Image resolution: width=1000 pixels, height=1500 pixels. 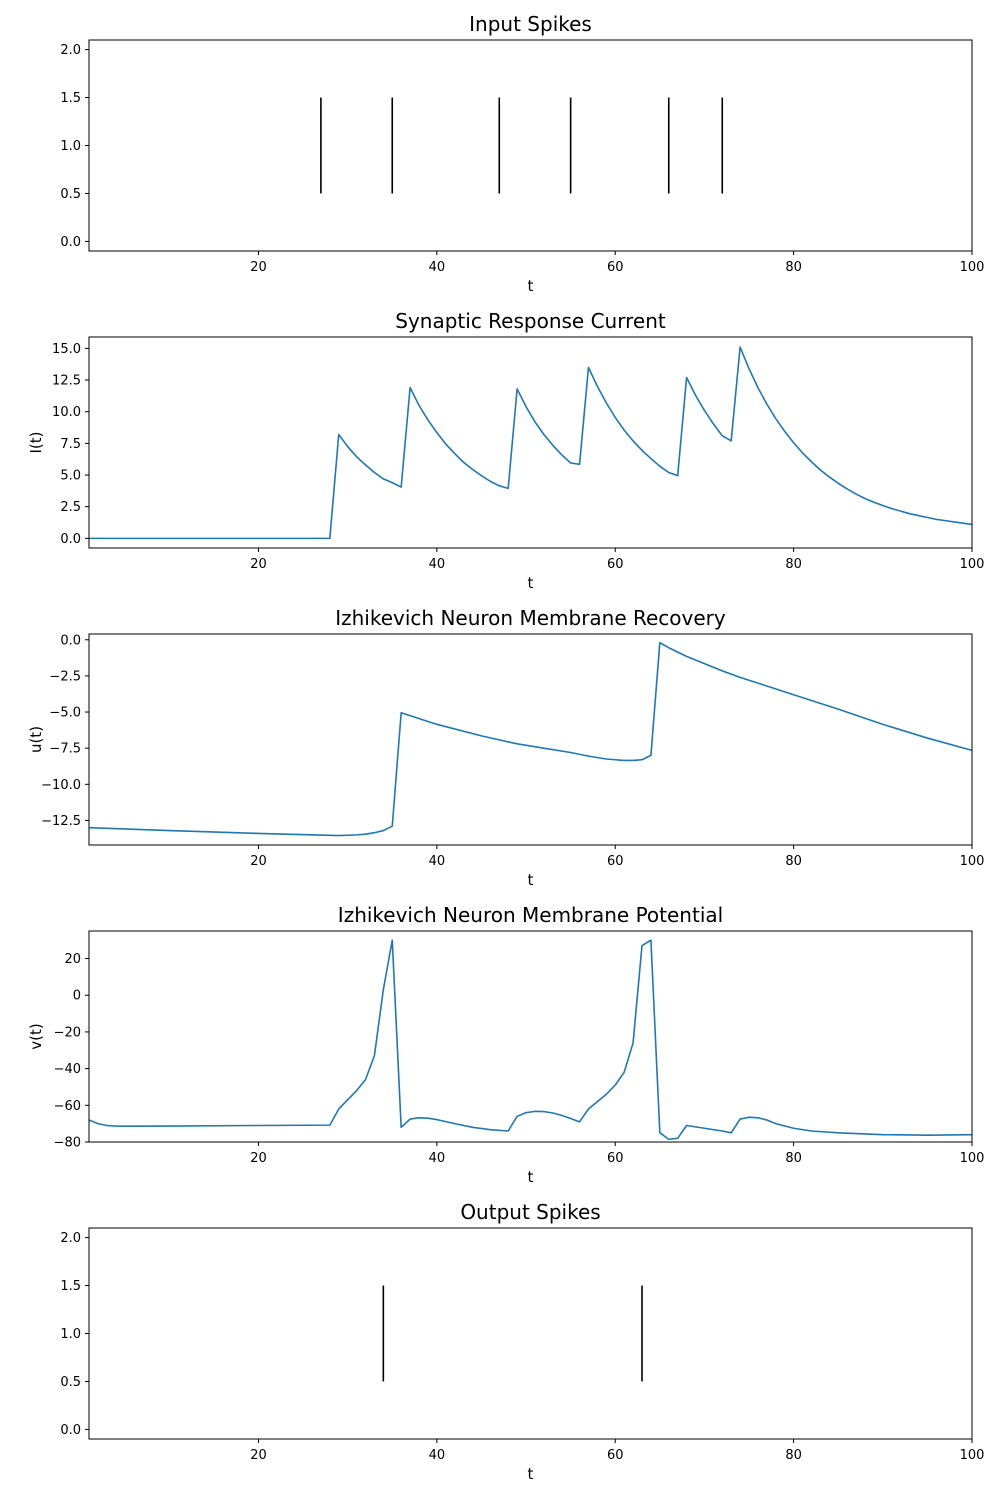 What do you see at coordinates (530, 321) in the screenshot?
I see `chart-title: Synaptic Response Current` at bounding box center [530, 321].